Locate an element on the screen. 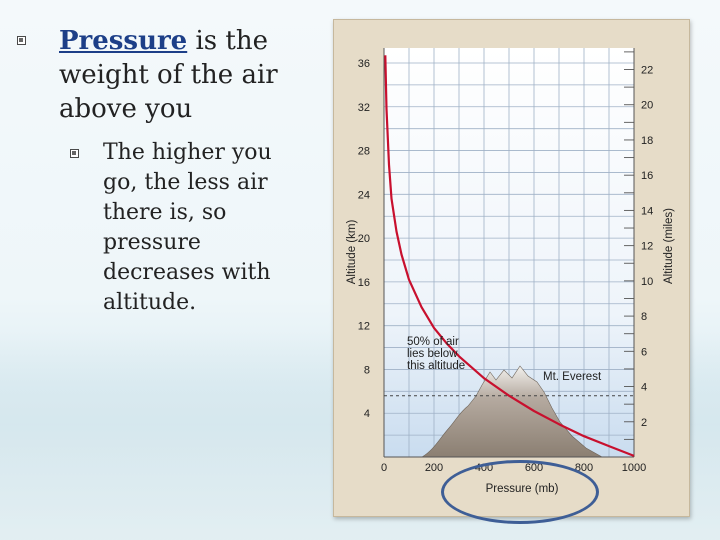 The image size is (720, 540). y2-tick-label: 14 is located at coordinates (647, 211).